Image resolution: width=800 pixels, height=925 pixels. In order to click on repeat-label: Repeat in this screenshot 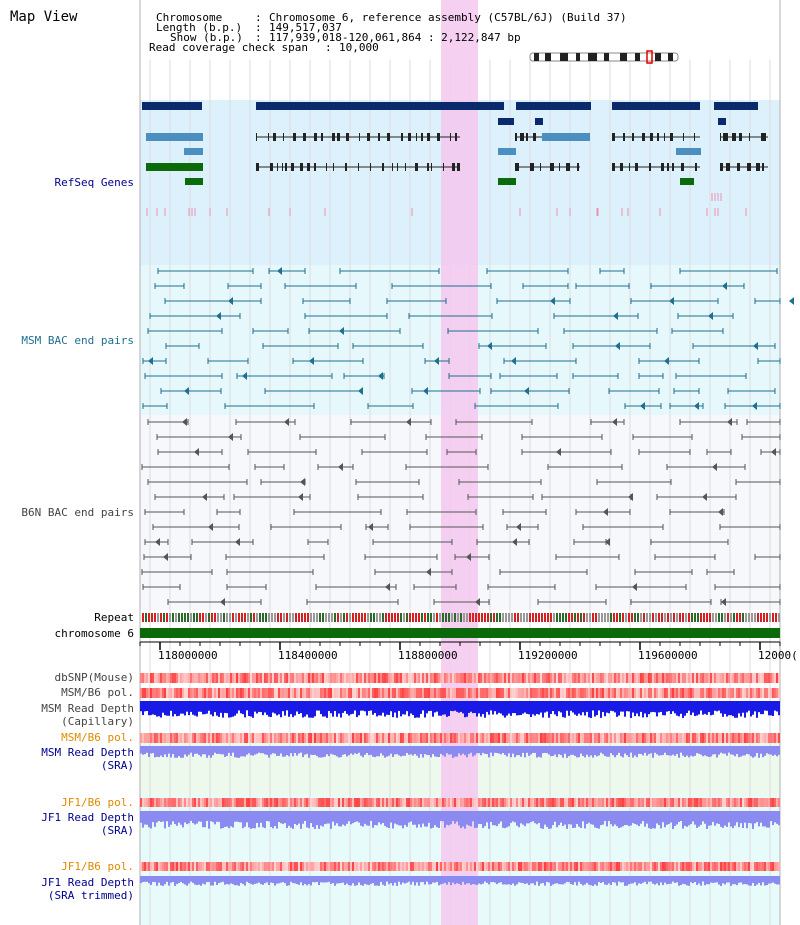, I will do `click(114, 617)`.